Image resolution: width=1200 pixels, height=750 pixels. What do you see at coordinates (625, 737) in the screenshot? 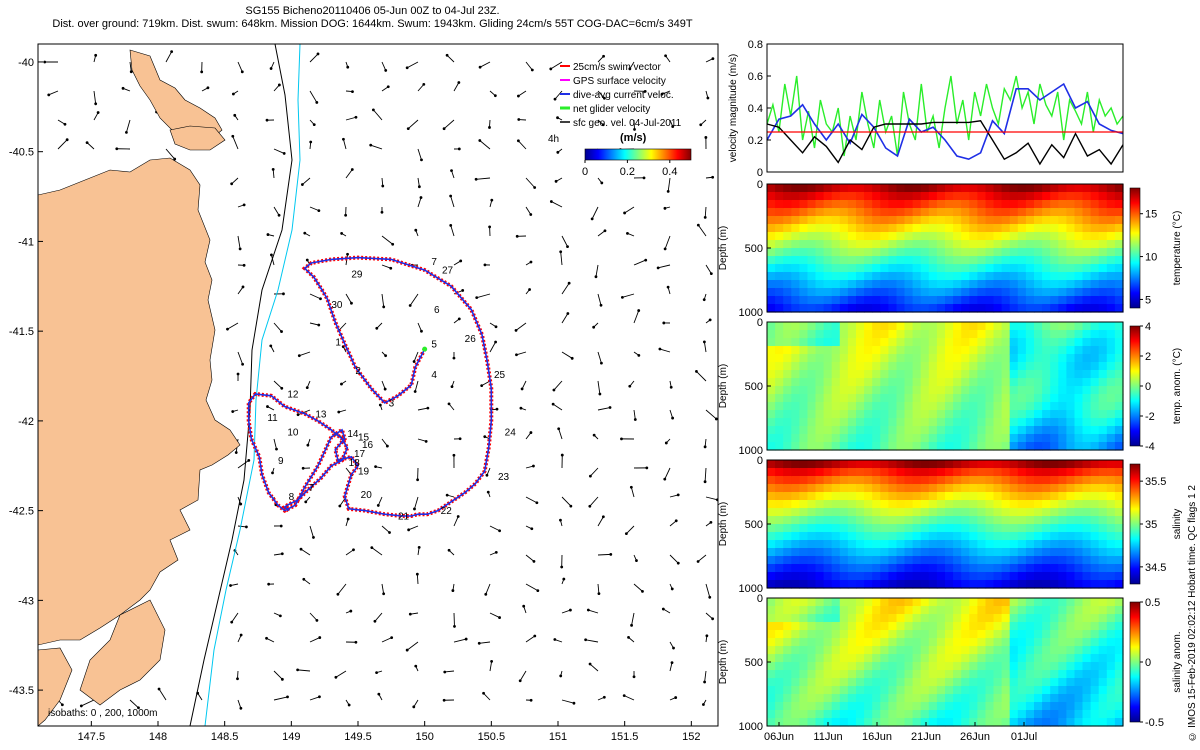
I see `map-xtick-label: 151.5` at bounding box center [625, 737].